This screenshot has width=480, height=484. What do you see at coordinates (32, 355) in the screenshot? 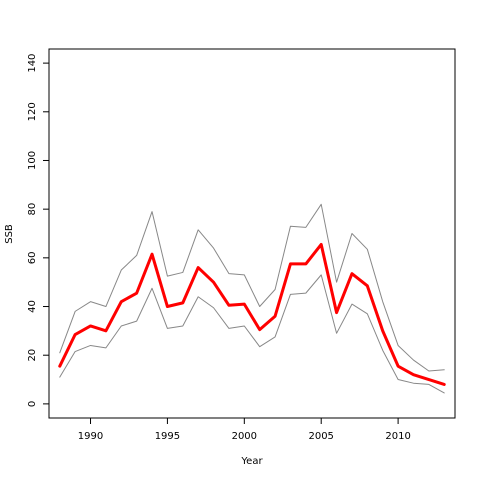
I see `y-tick-label: 20` at bounding box center [32, 355].